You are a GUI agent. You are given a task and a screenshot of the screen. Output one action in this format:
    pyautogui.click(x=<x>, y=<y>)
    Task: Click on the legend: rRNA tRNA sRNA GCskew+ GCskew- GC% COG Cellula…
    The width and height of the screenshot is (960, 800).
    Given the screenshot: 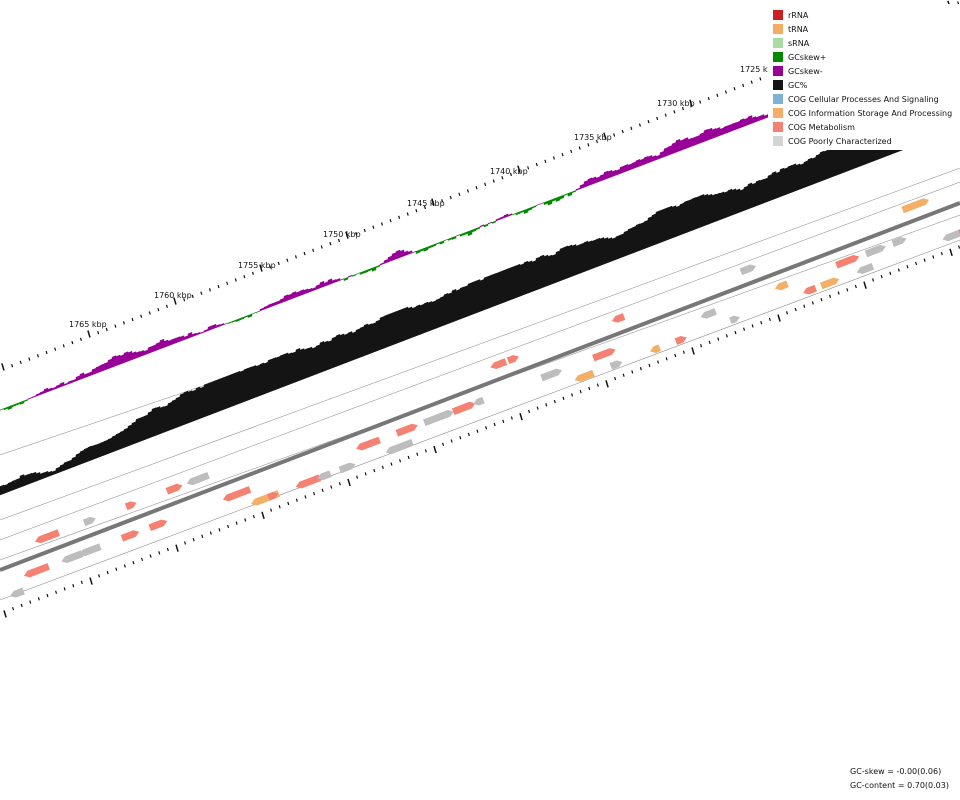 What is the action you would take?
    pyautogui.click(x=862, y=78)
    